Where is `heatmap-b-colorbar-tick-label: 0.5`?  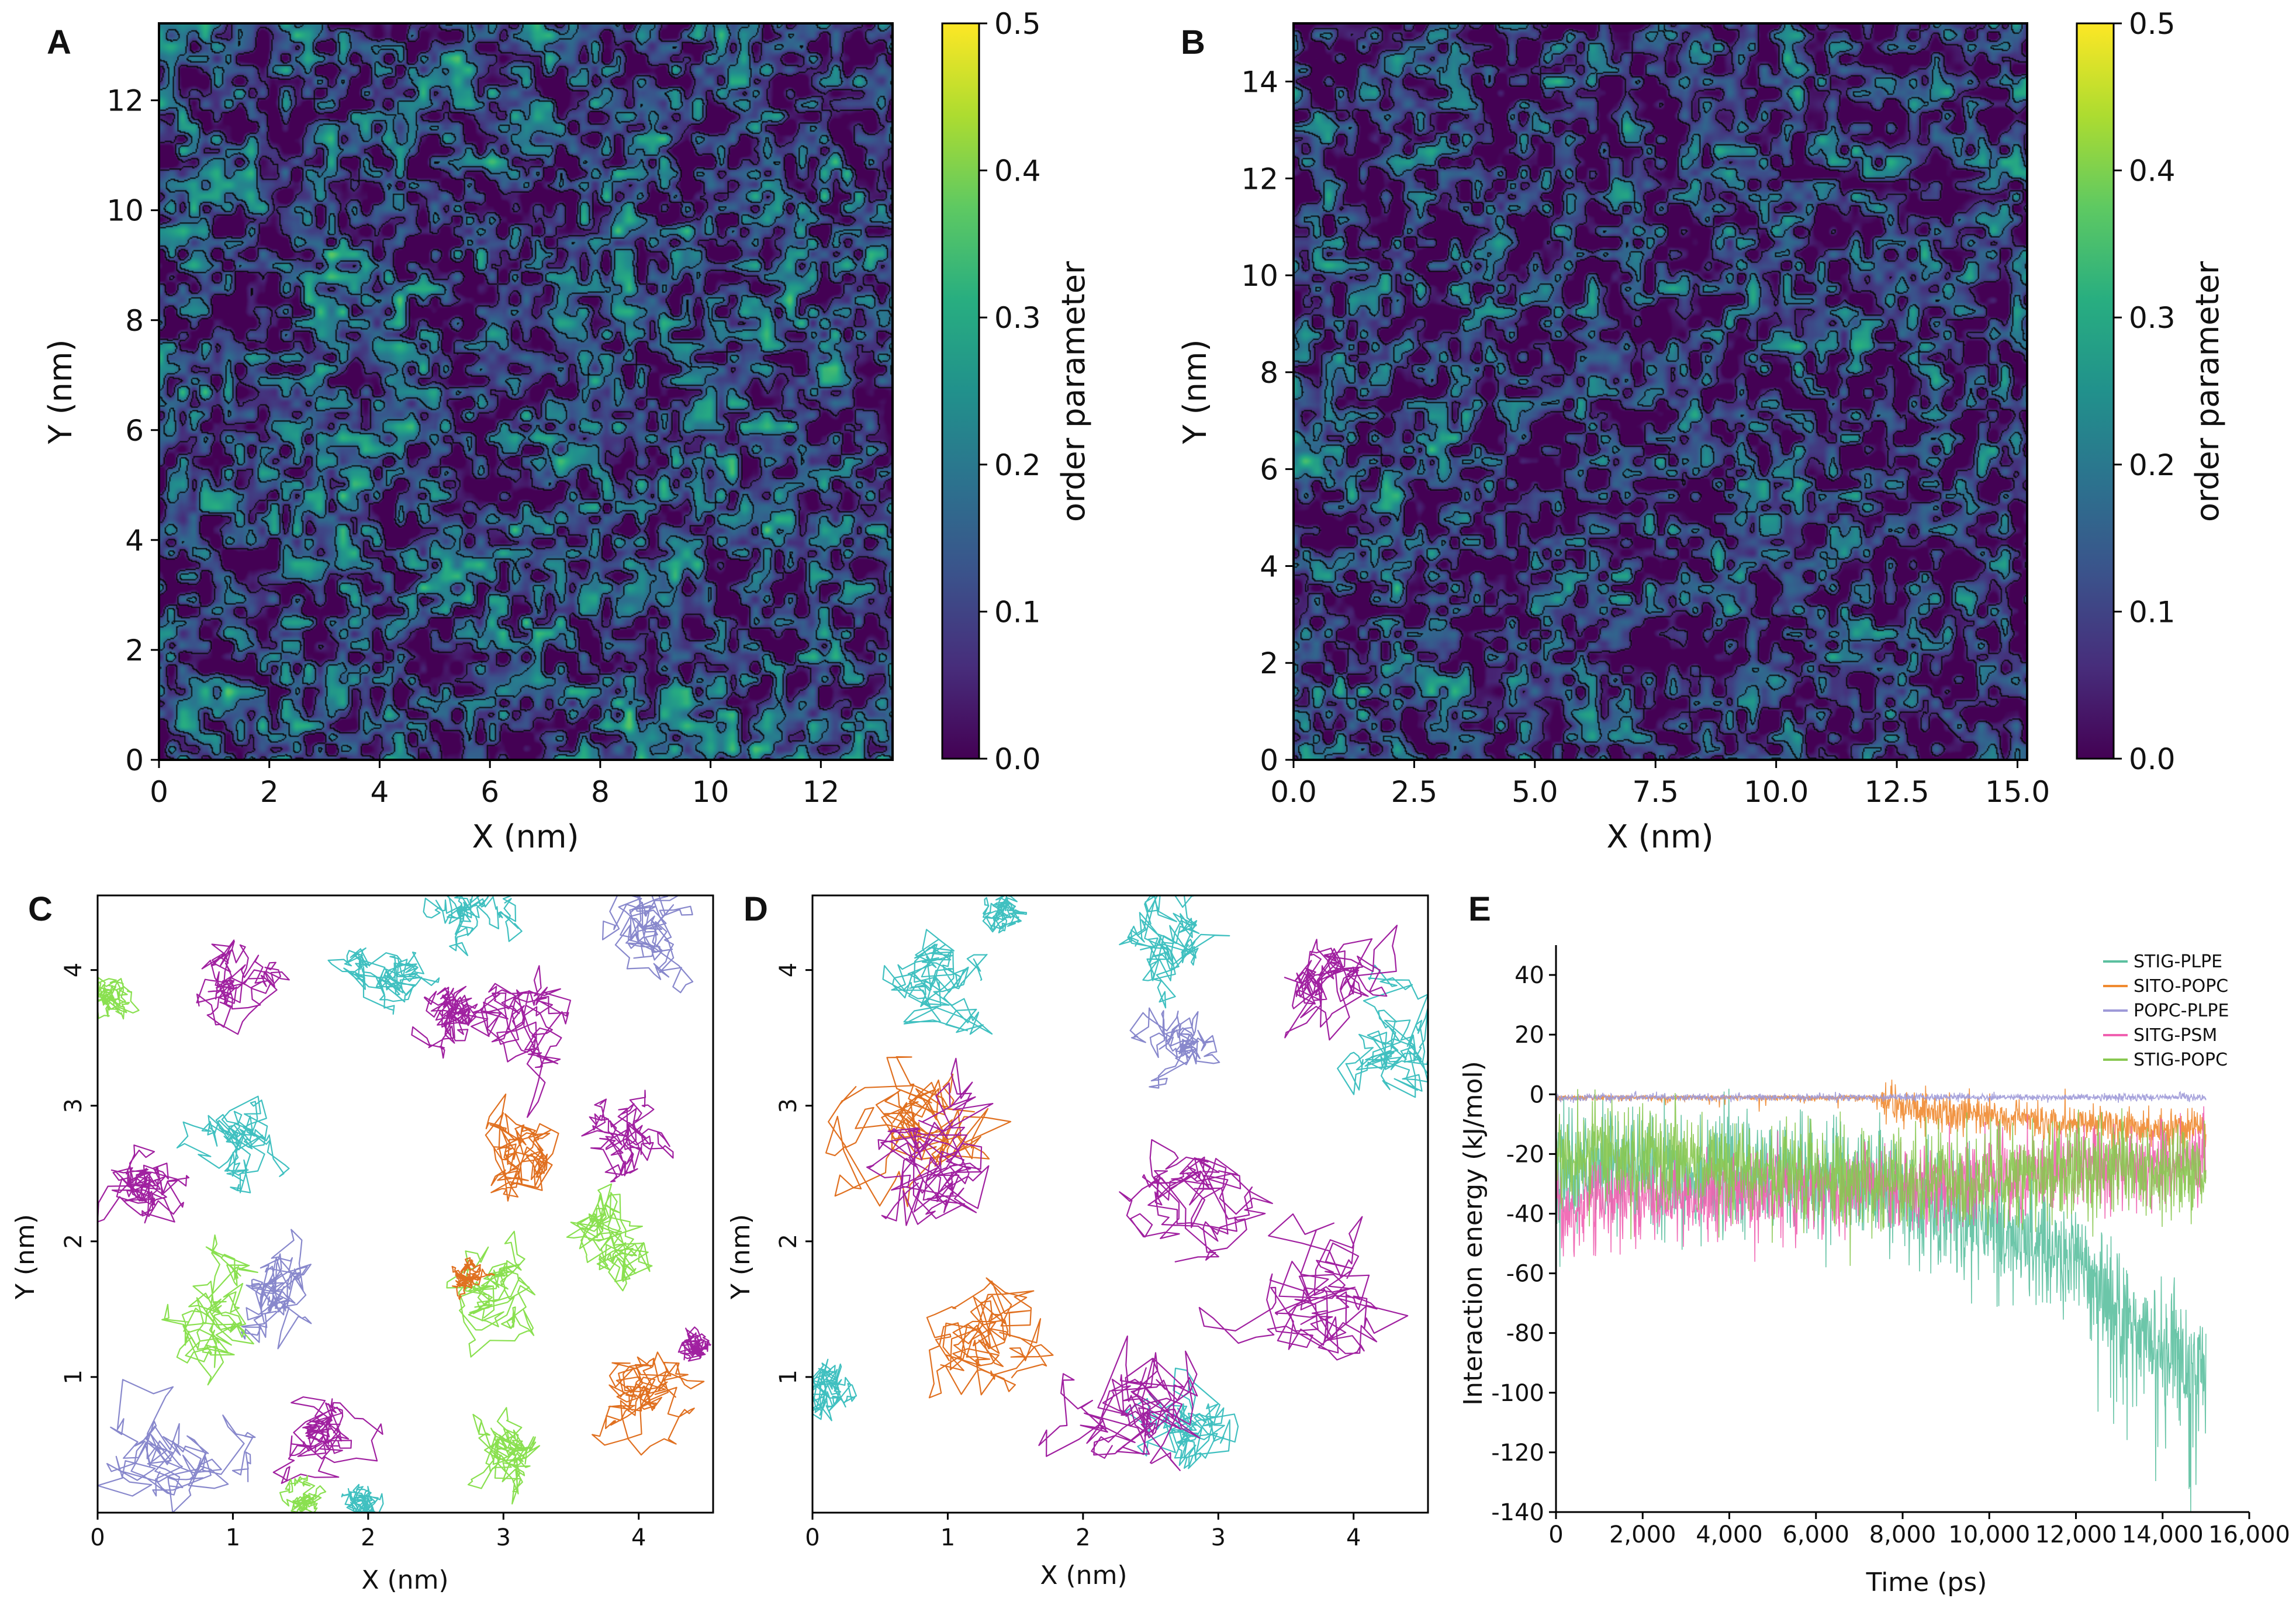
heatmap-b-colorbar-tick-label: 0.5 is located at coordinates (2152, 24).